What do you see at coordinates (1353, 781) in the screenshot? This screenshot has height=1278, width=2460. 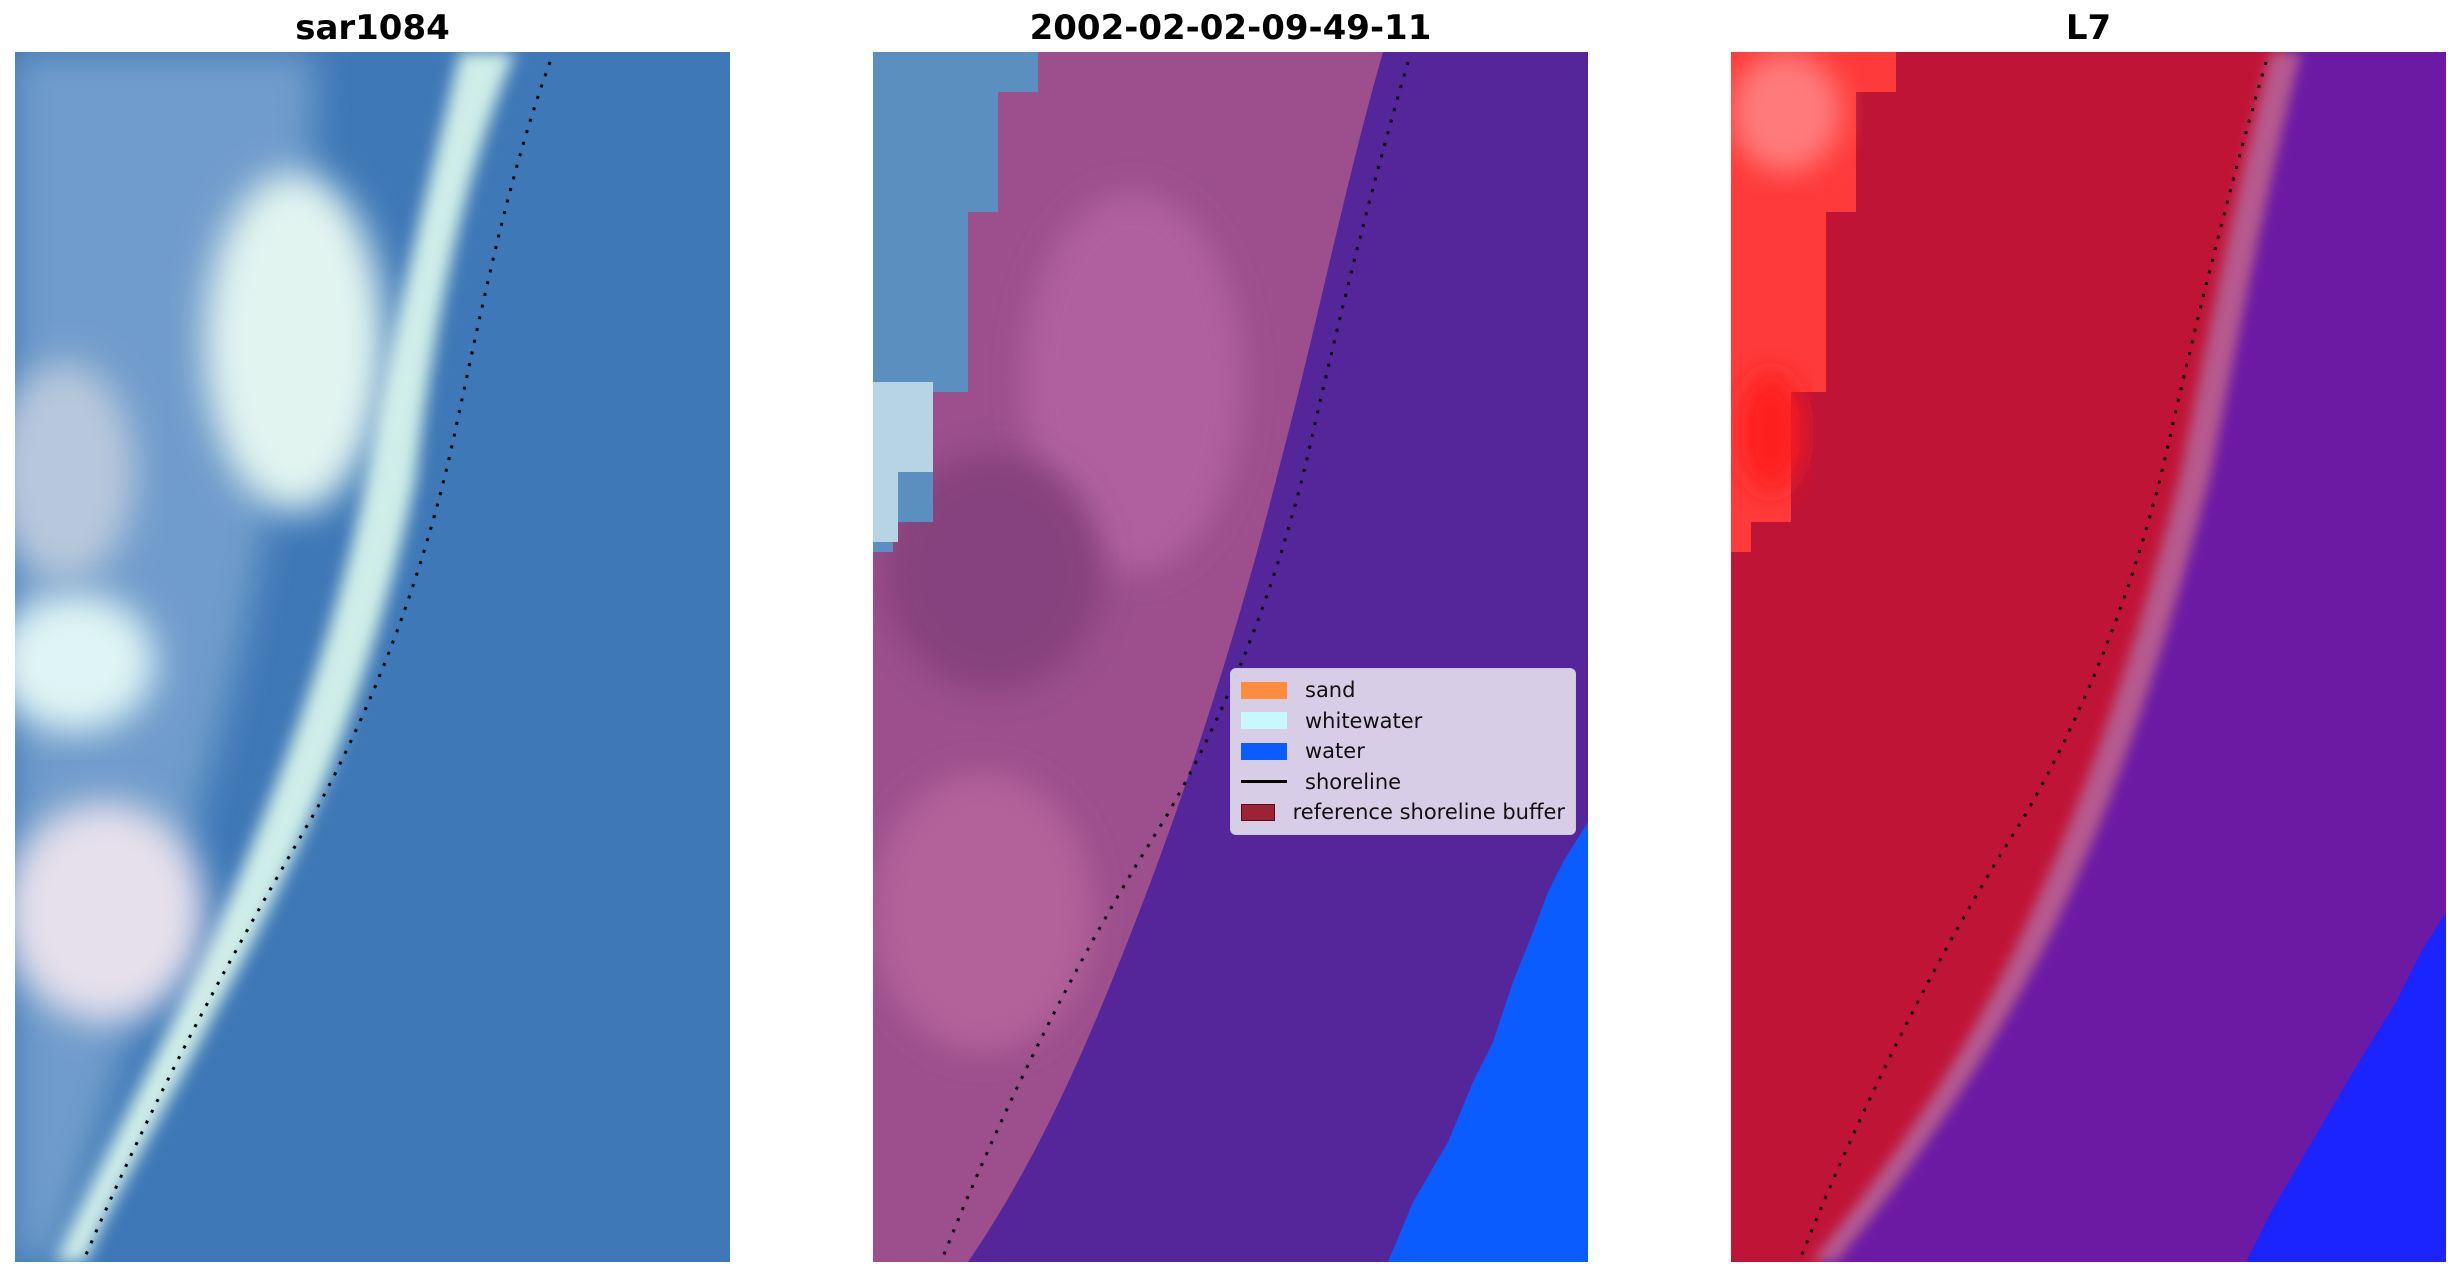 I see `legend-label: shoreline` at bounding box center [1353, 781].